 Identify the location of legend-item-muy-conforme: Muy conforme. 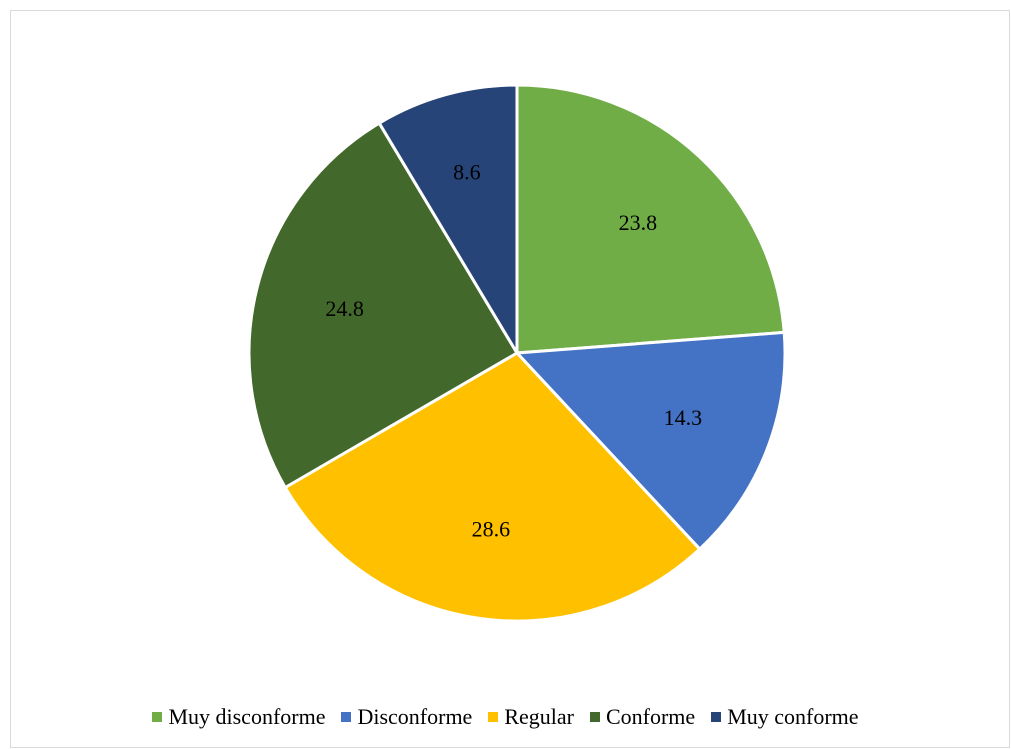
(785, 717).